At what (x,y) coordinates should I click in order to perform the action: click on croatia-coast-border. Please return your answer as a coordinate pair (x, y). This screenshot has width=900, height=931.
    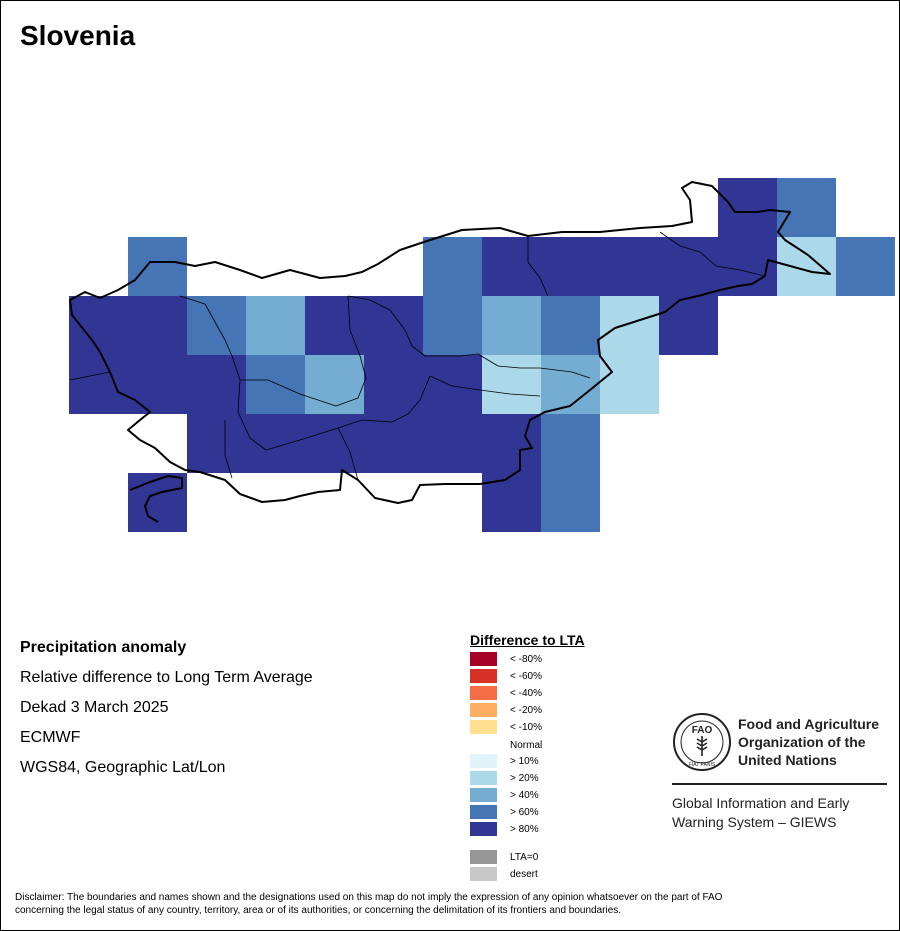
    Looking at the image, I should click on (156, 499).